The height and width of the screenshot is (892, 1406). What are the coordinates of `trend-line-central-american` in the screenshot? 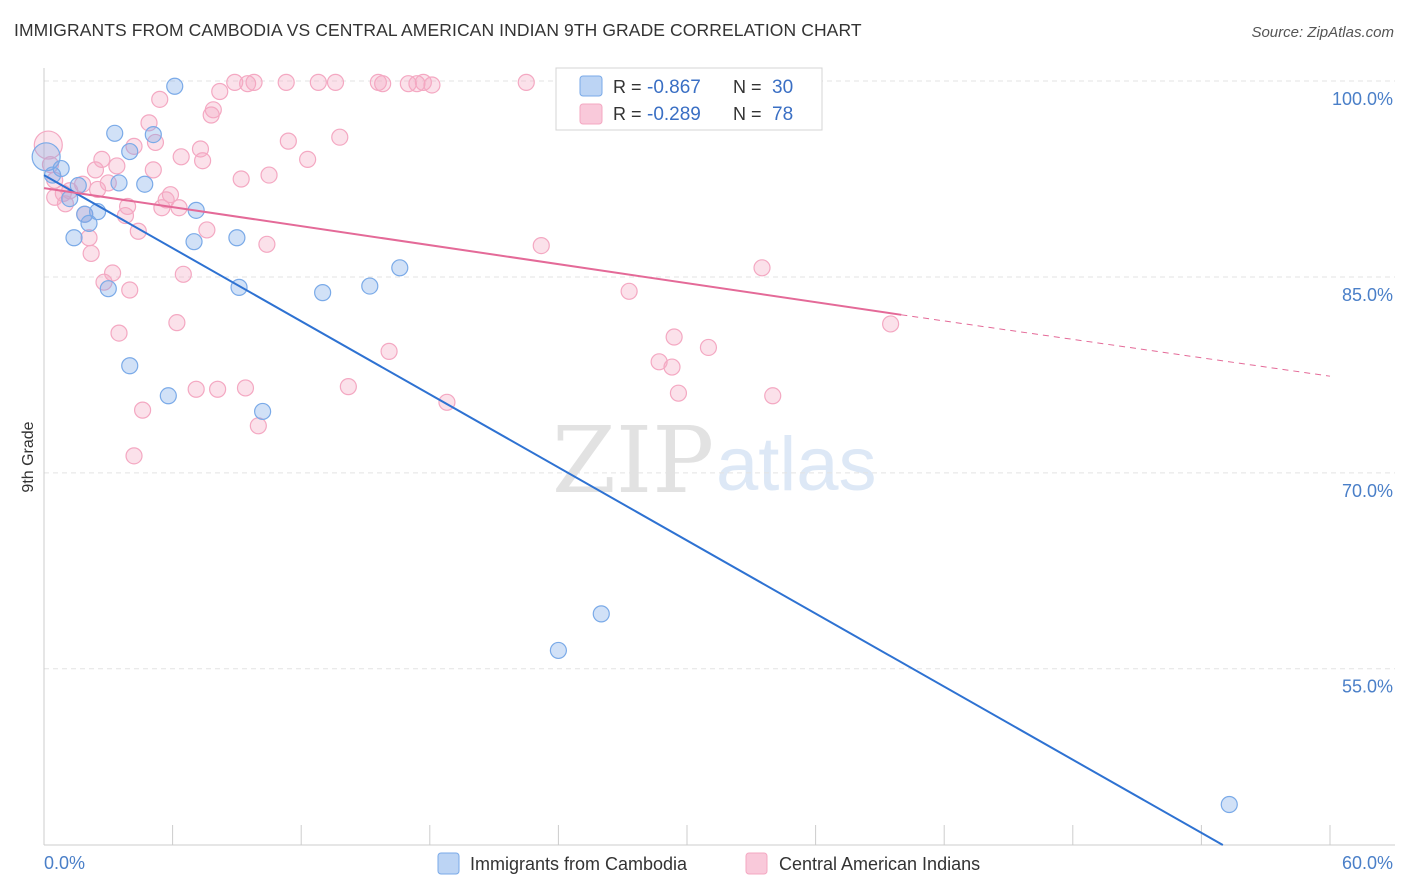 It's located at (472, 251).